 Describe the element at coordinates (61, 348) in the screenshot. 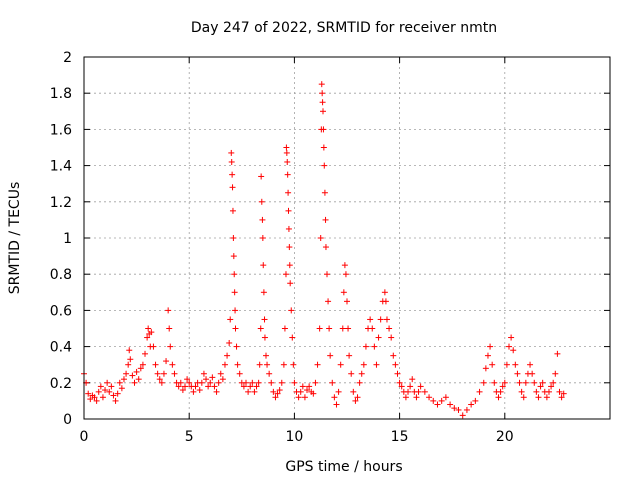

I see `y-tick-label: 0.4` at that location.